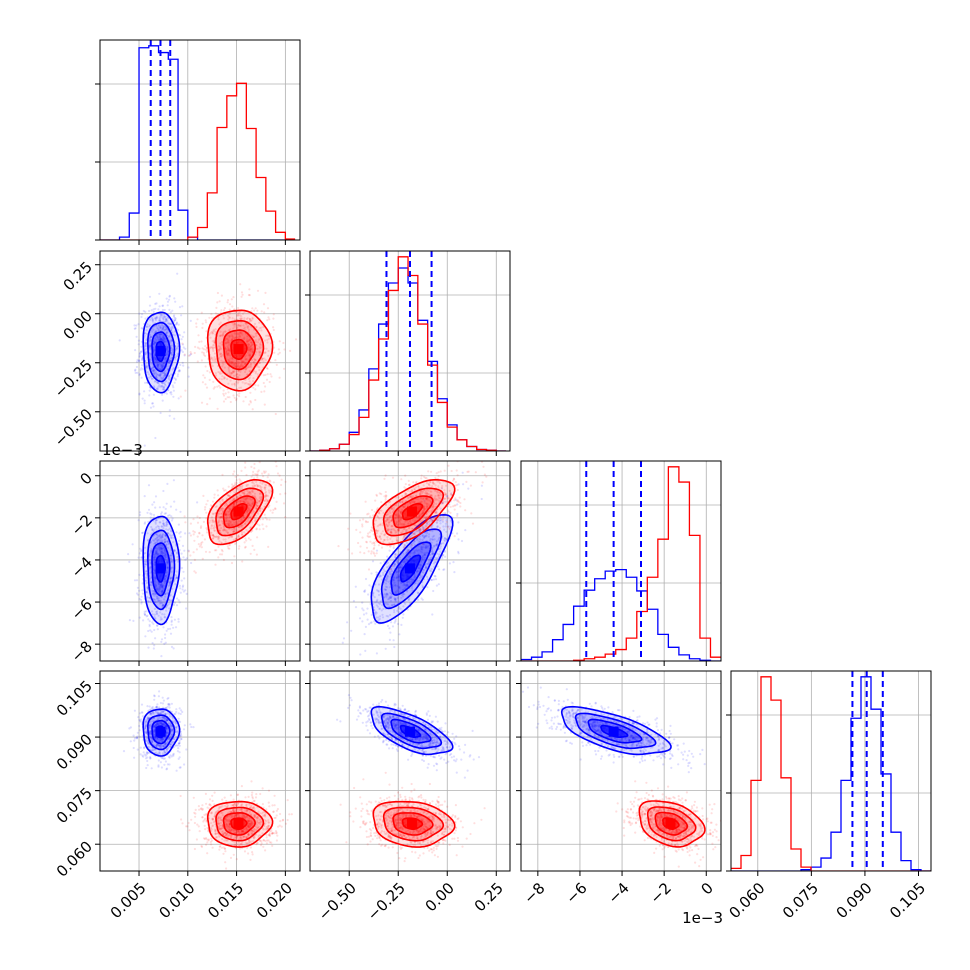 The height and width of the screenshot is (970, 970). I want to click on x-tick-label: 0.090, so click(854, 900).